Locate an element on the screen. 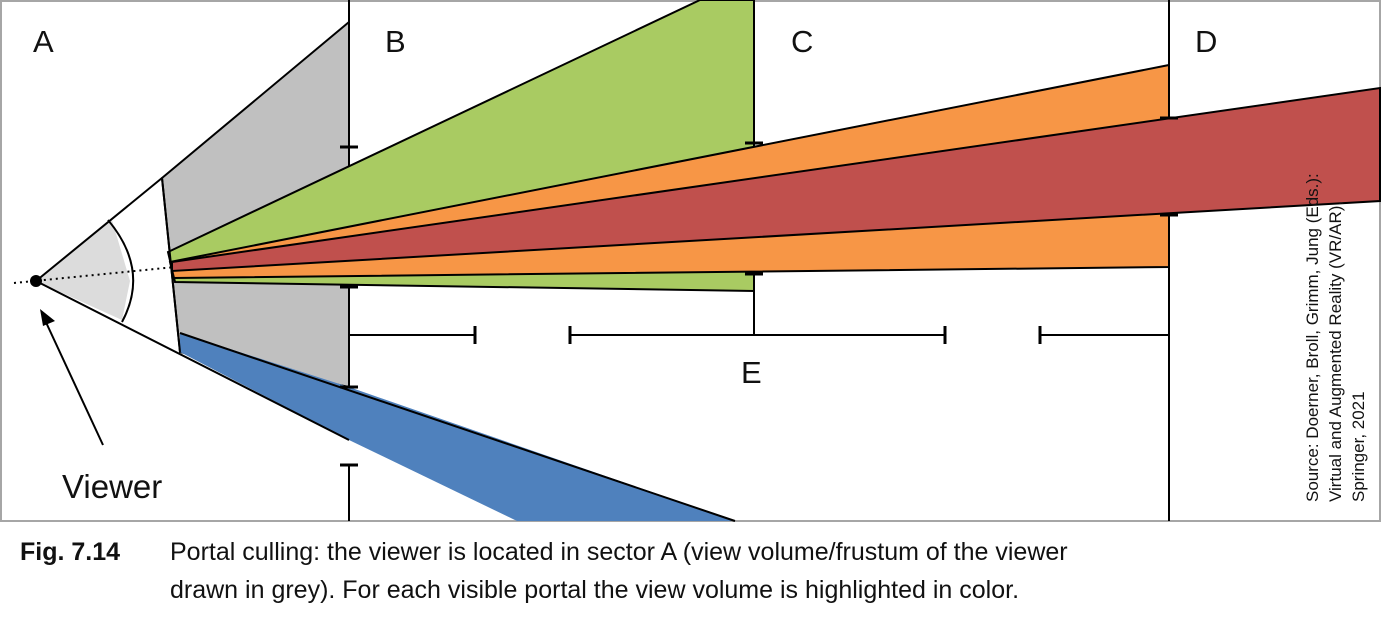 The height and width of the screenshot is (623, 1381). viewer-arrow-head is located at coordinates (47, 317).